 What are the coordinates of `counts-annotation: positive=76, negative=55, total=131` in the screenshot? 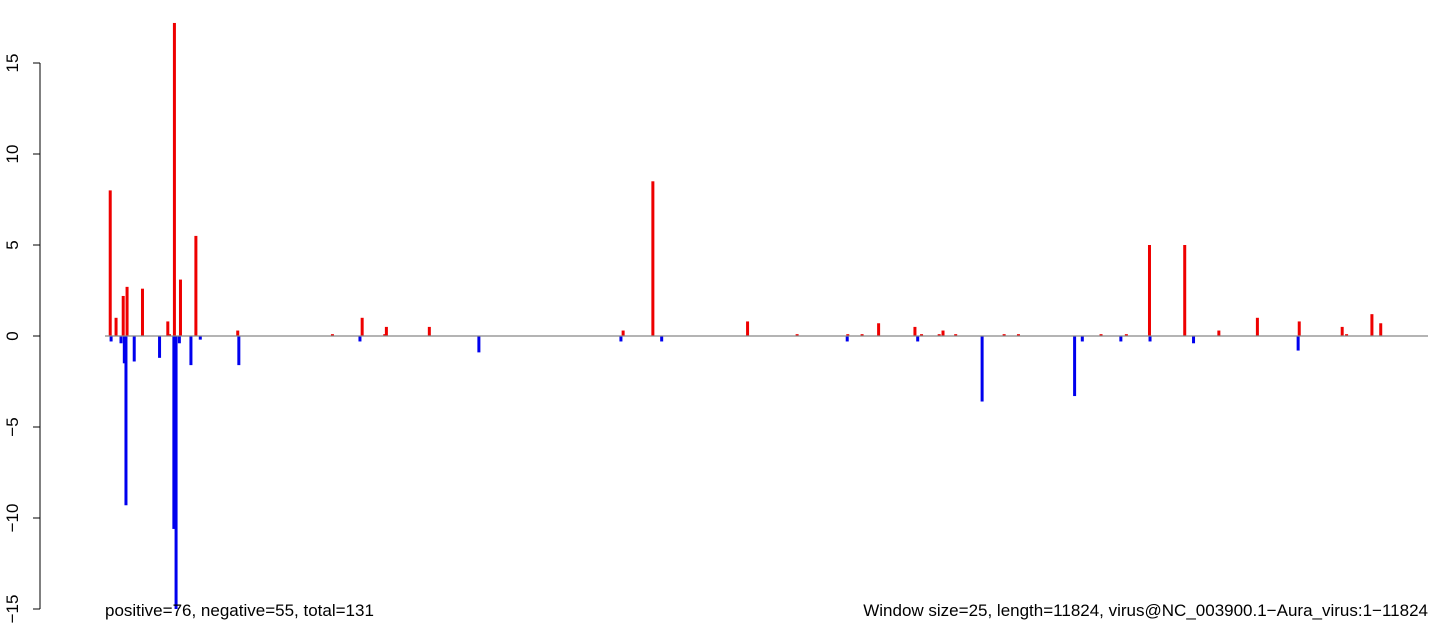 It's located at (239, 610).